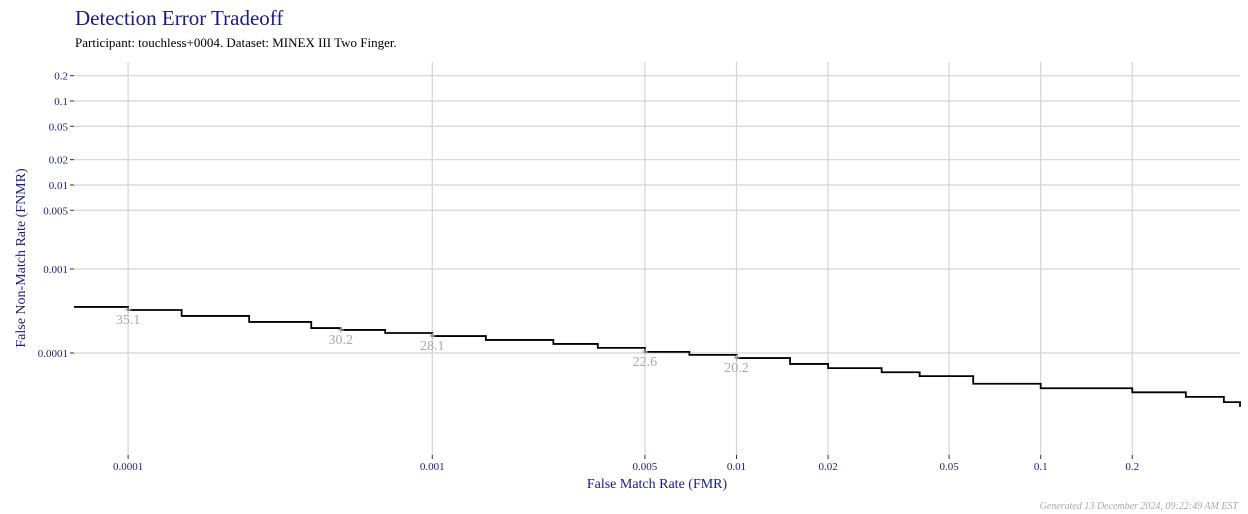 This screenshot has width=1248, height=514. I want to click on x-tick-label: 0.0001, so click(128, 467).